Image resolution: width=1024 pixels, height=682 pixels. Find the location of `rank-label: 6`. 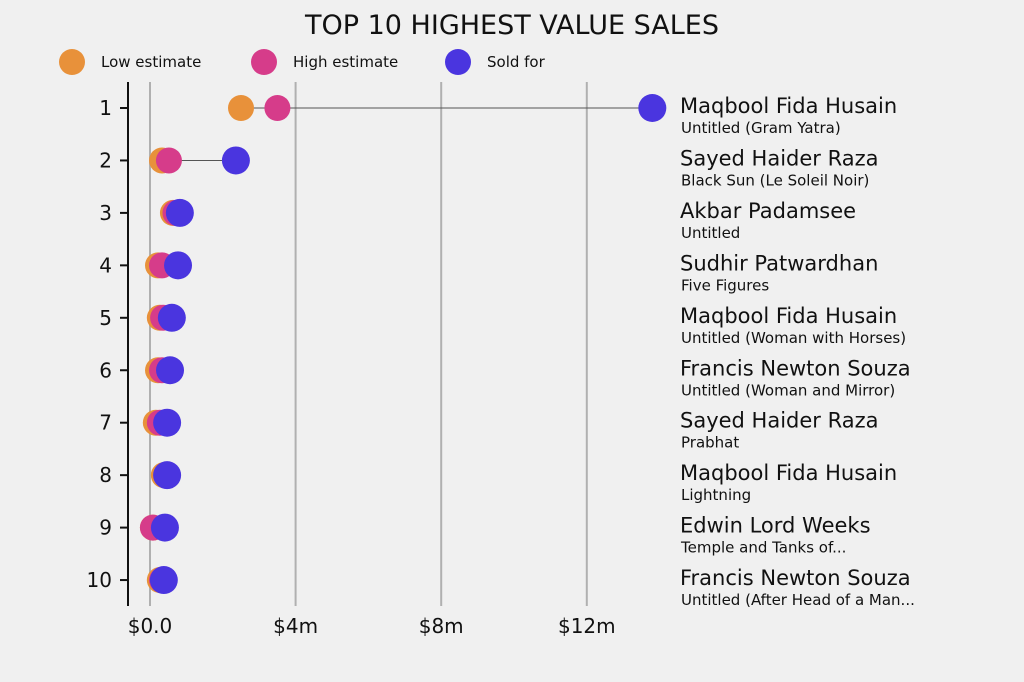

rank-label: 6 is located at coordinates (105, 370).